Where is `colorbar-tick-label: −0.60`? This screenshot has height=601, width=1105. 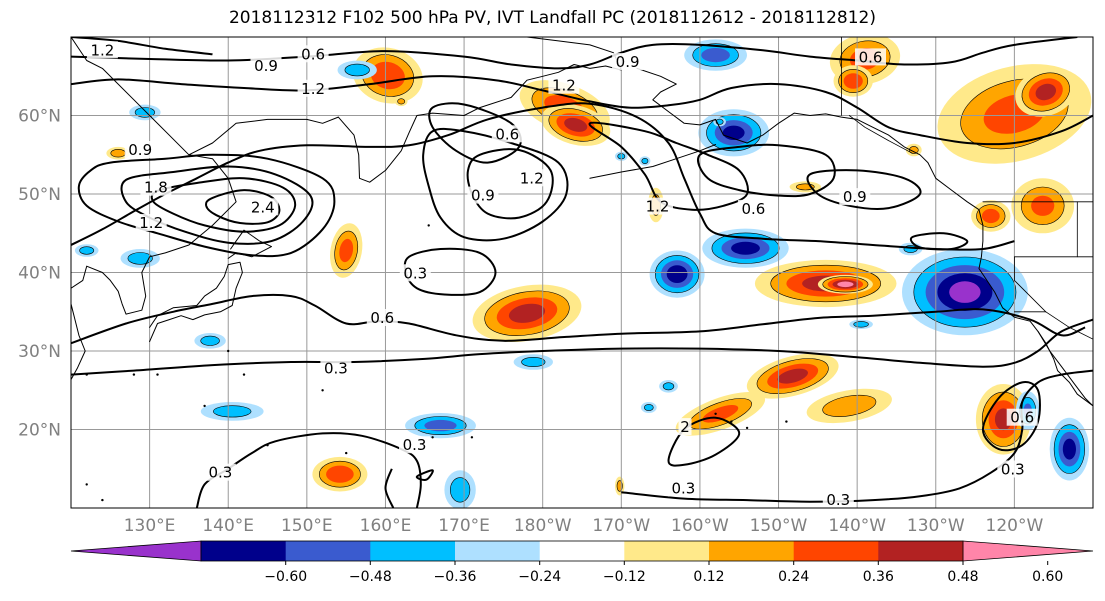 colorbar-tick-label: −0.60 is located at coordinates (285, 577).